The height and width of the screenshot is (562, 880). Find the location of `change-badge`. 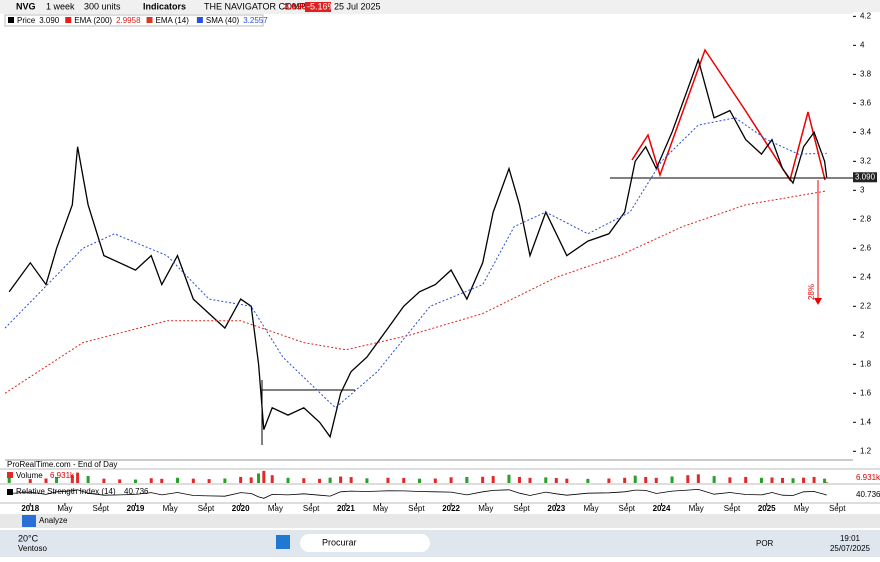

change-badge is located at coordinates (318, 7).